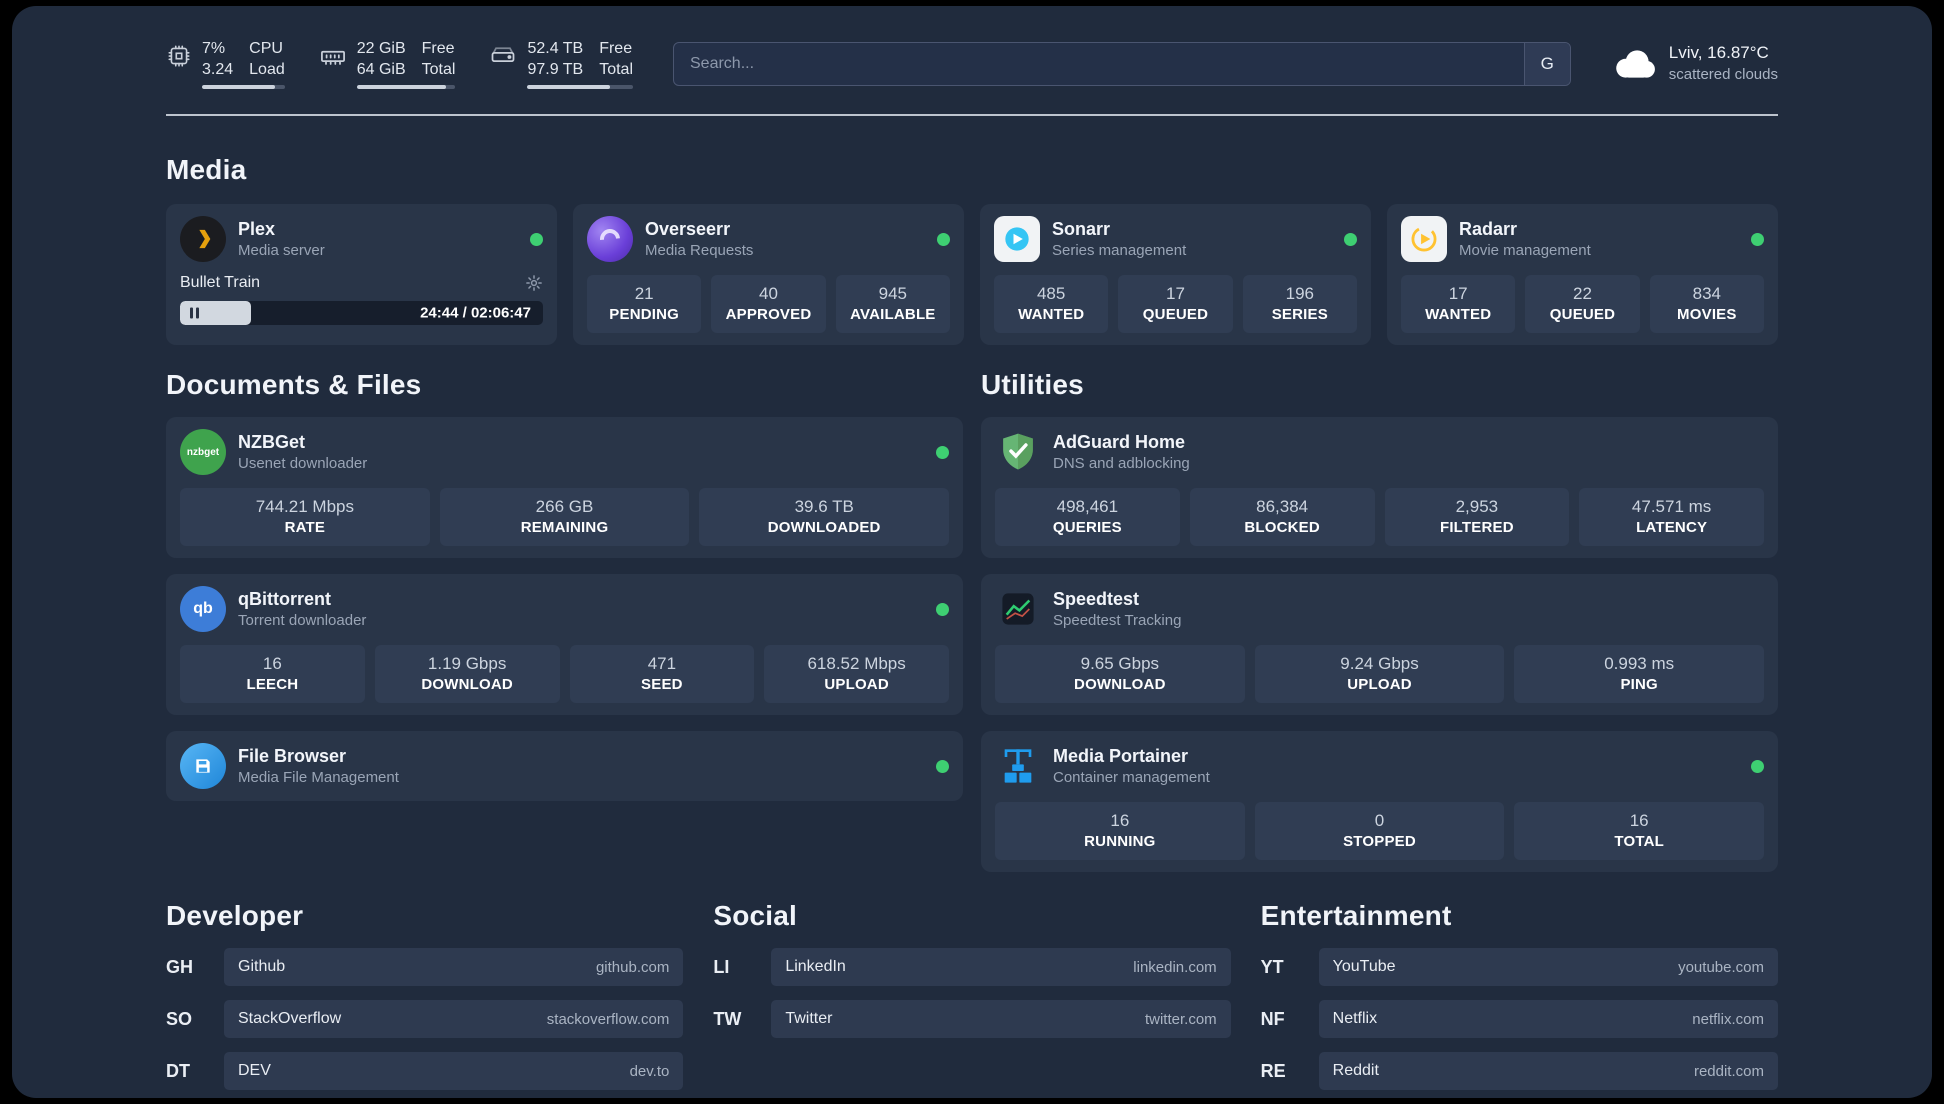 This screenshot has width=1944, height=1104. What do you see at coordinates (1175, 314) in the screenshot?
I see `stat-label: QUEUED` at bounding box center [1175, 314].